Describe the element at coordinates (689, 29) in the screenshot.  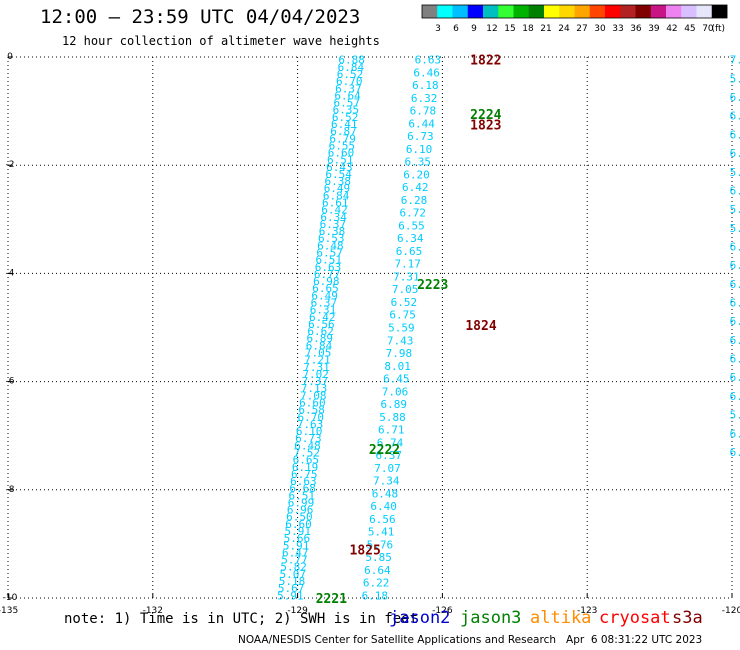
I see `colorbar-label: 45` at that location.